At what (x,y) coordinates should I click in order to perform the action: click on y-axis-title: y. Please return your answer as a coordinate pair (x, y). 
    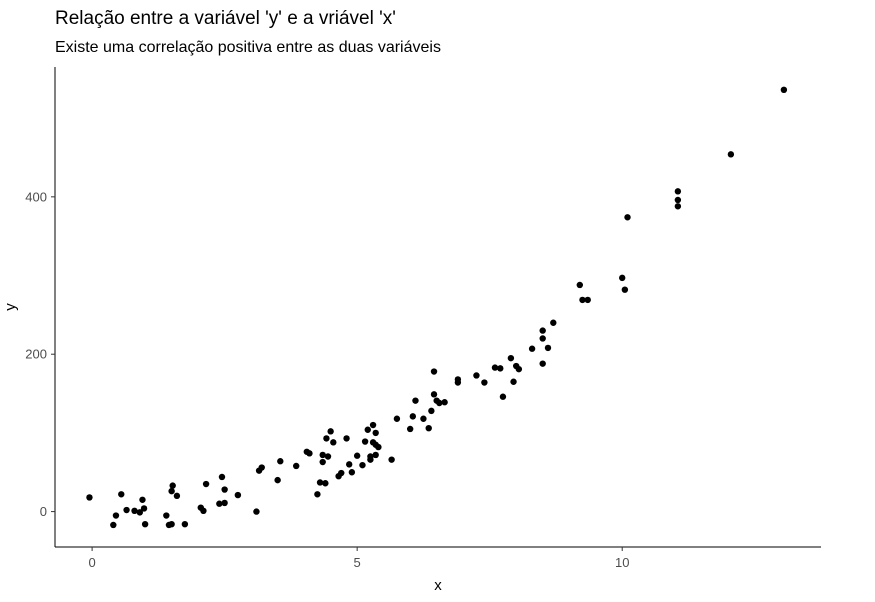
    Looking at the image, I should click on (10, 307).